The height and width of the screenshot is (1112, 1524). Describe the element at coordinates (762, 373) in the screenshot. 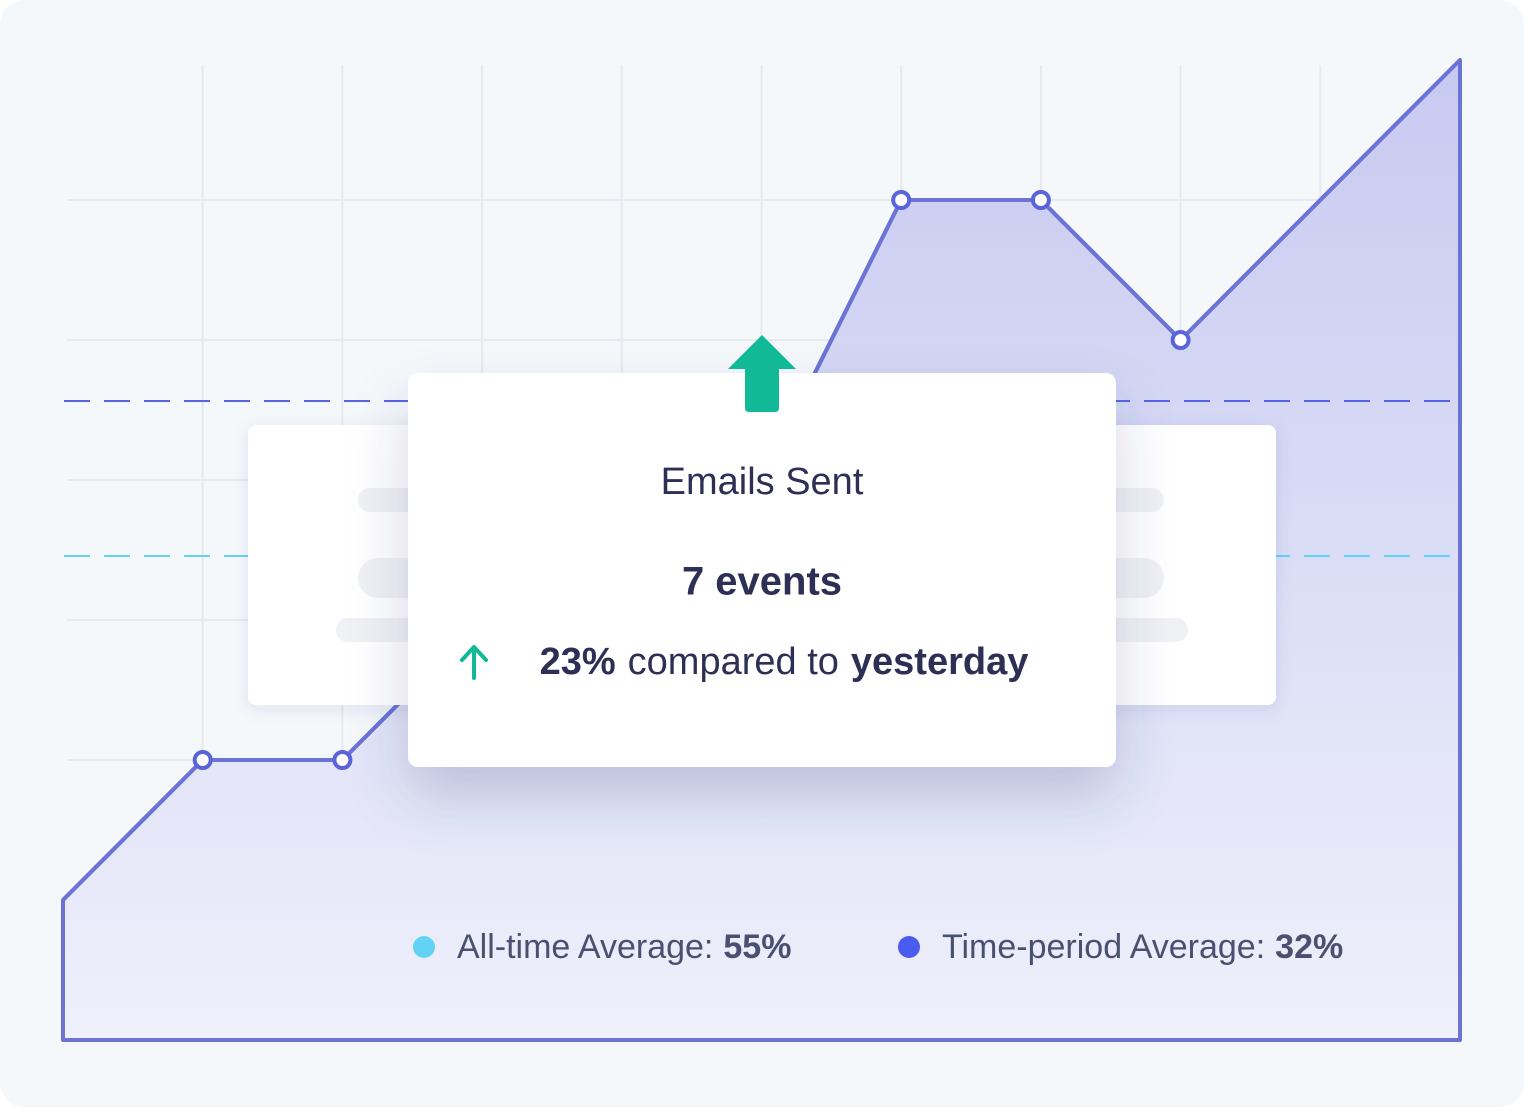

I see `up-arrow-icon` at that location.